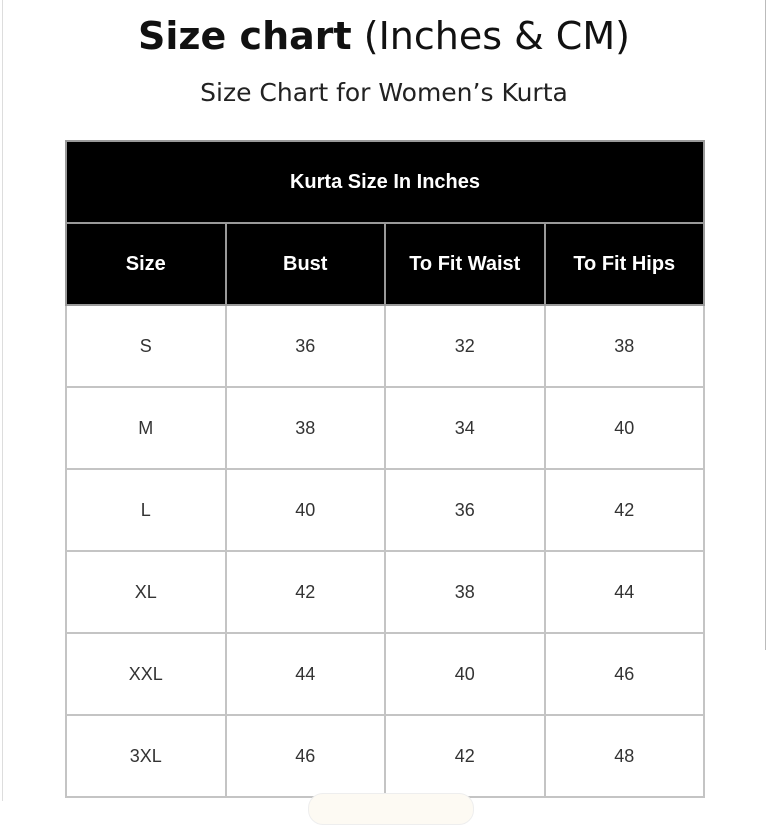  I want to click on table-row: L 40 36 42, so click(385, 510).